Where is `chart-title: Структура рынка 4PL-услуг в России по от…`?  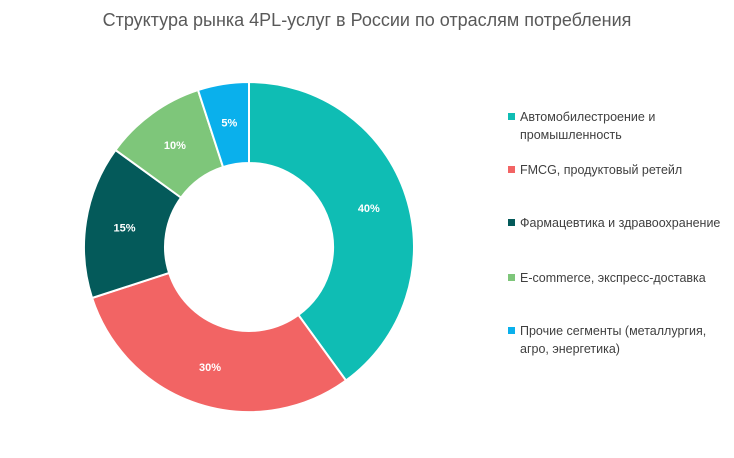
chart-title: Структура рынка 4PL-услуг в России по от… is located at coordinates (367, 20).